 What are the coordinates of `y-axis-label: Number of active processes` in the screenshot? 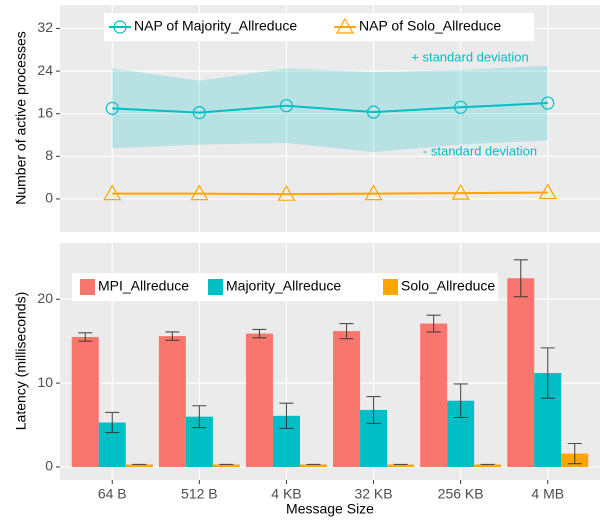 It's located at (21, 118).